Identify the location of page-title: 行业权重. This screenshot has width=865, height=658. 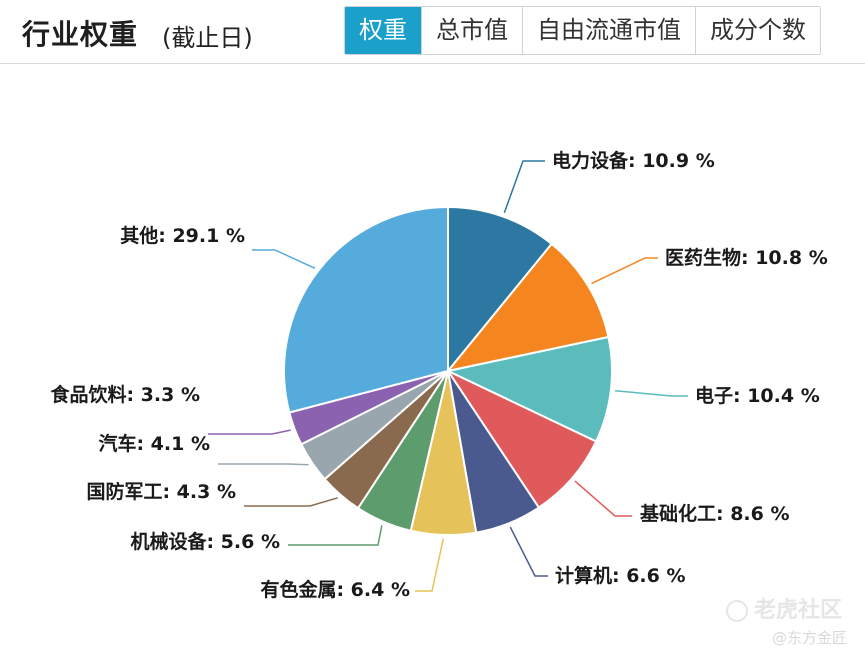
(80, 34).